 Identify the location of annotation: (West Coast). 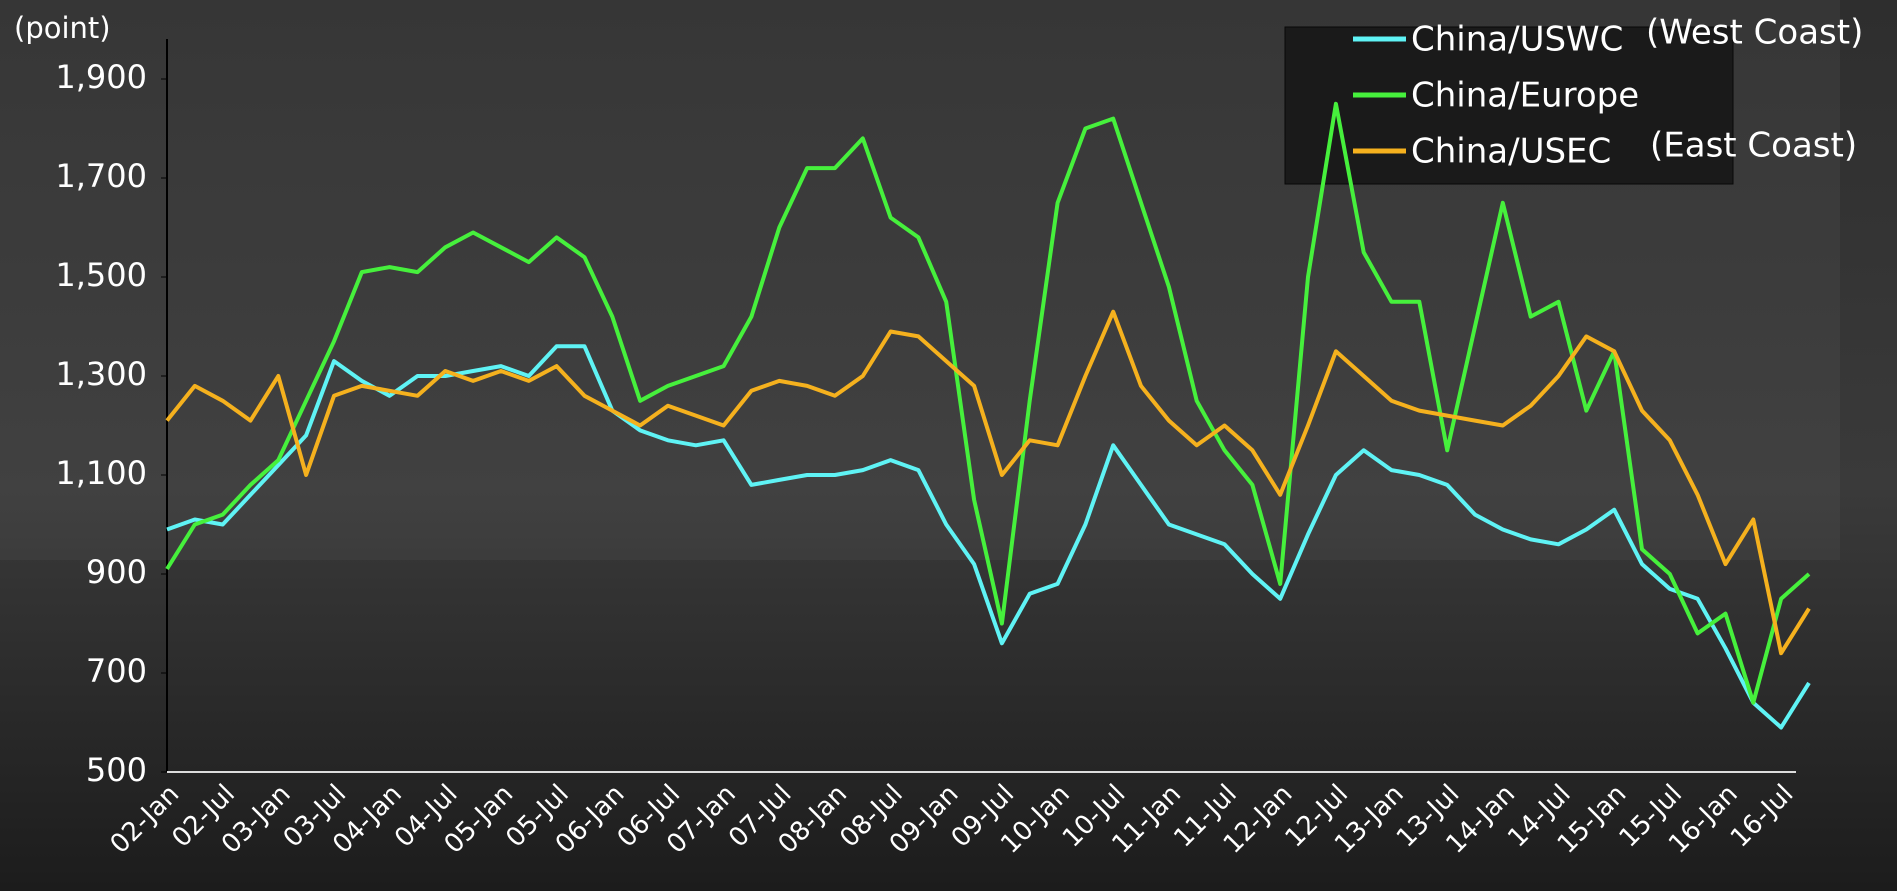
(1754, 33).